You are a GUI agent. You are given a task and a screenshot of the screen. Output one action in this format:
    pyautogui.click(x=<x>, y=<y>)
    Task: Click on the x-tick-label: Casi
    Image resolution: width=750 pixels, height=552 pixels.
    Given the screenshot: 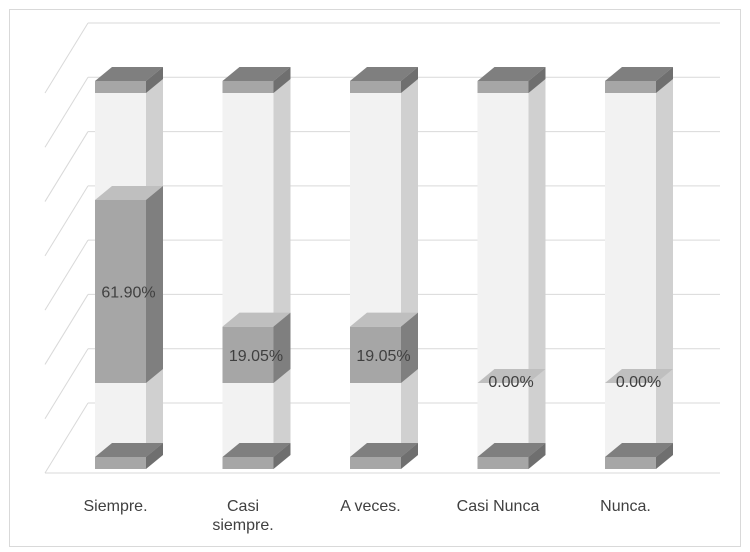 What is the action you would take?
    pyautogui.click(x=243, y=506)
    